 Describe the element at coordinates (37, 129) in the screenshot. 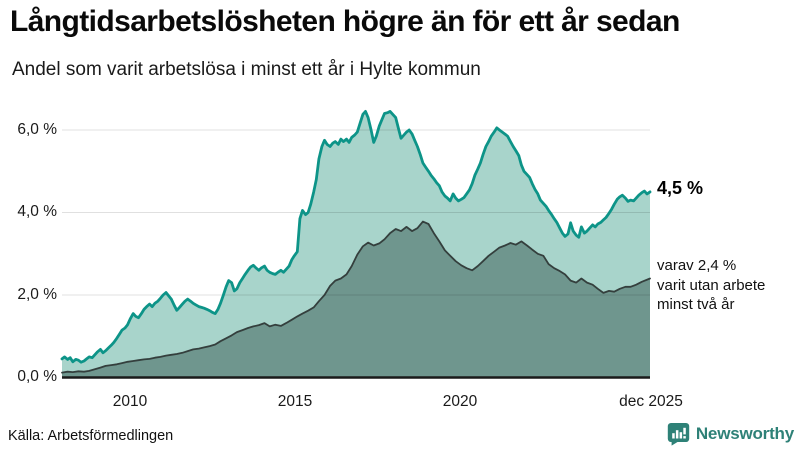

I see `y-tick-label-6: 6,0 %` at that location.